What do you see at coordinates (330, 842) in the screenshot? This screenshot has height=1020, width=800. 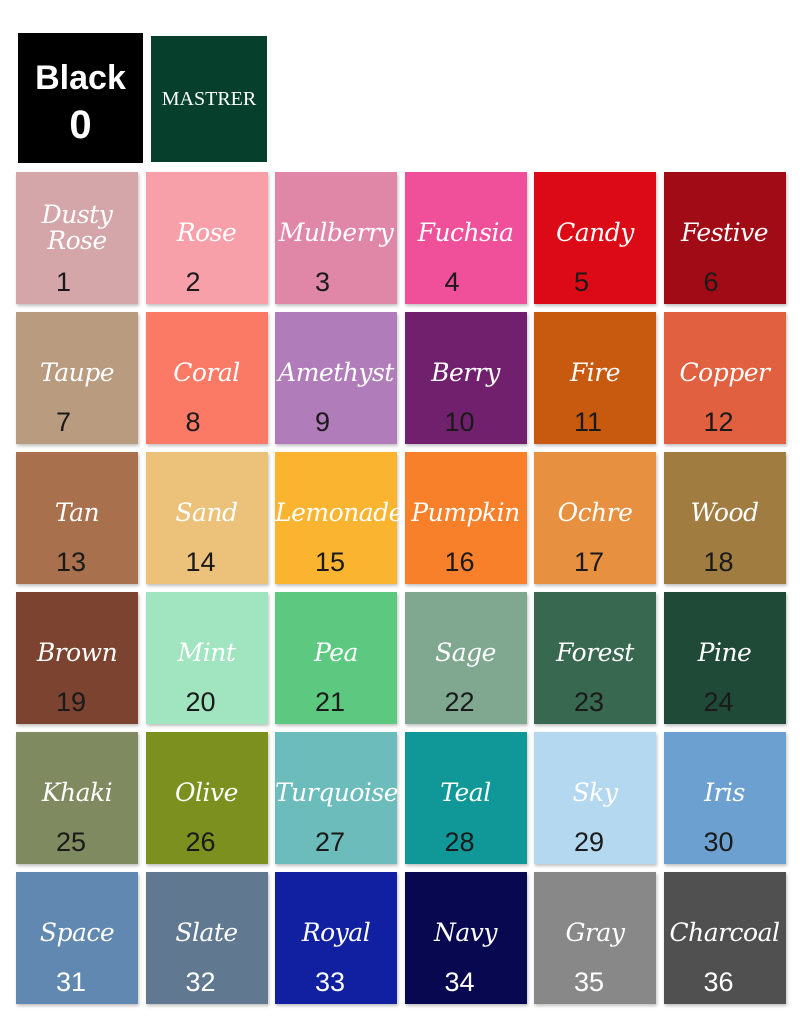 I see `swatch-number: 27` at bounding box center [330, 842].